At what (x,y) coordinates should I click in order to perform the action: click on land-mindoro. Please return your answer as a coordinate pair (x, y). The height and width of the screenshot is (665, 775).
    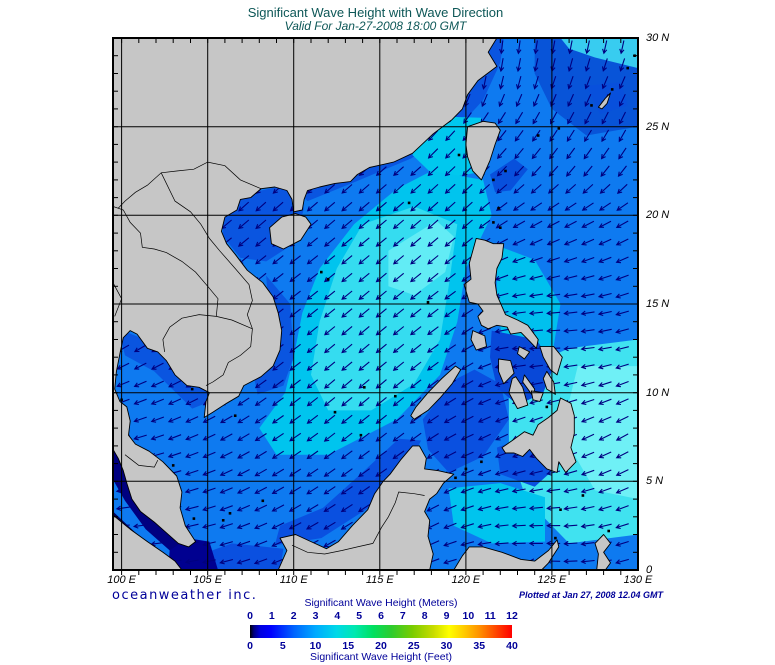
    Looking at the image, I should click on (478, 340).